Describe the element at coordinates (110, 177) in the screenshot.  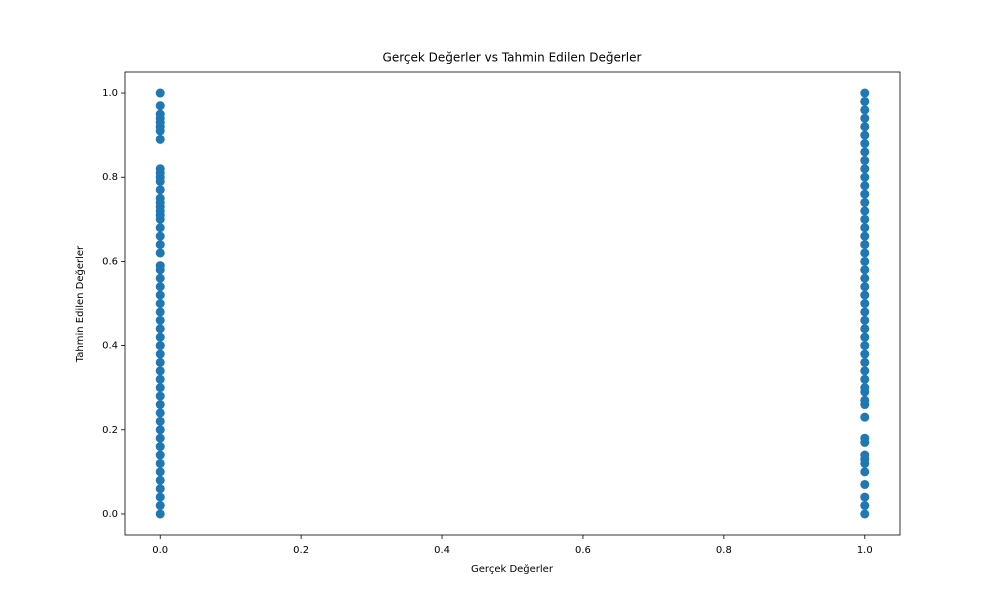
I see `y-tick-label: 0.8` at that location.